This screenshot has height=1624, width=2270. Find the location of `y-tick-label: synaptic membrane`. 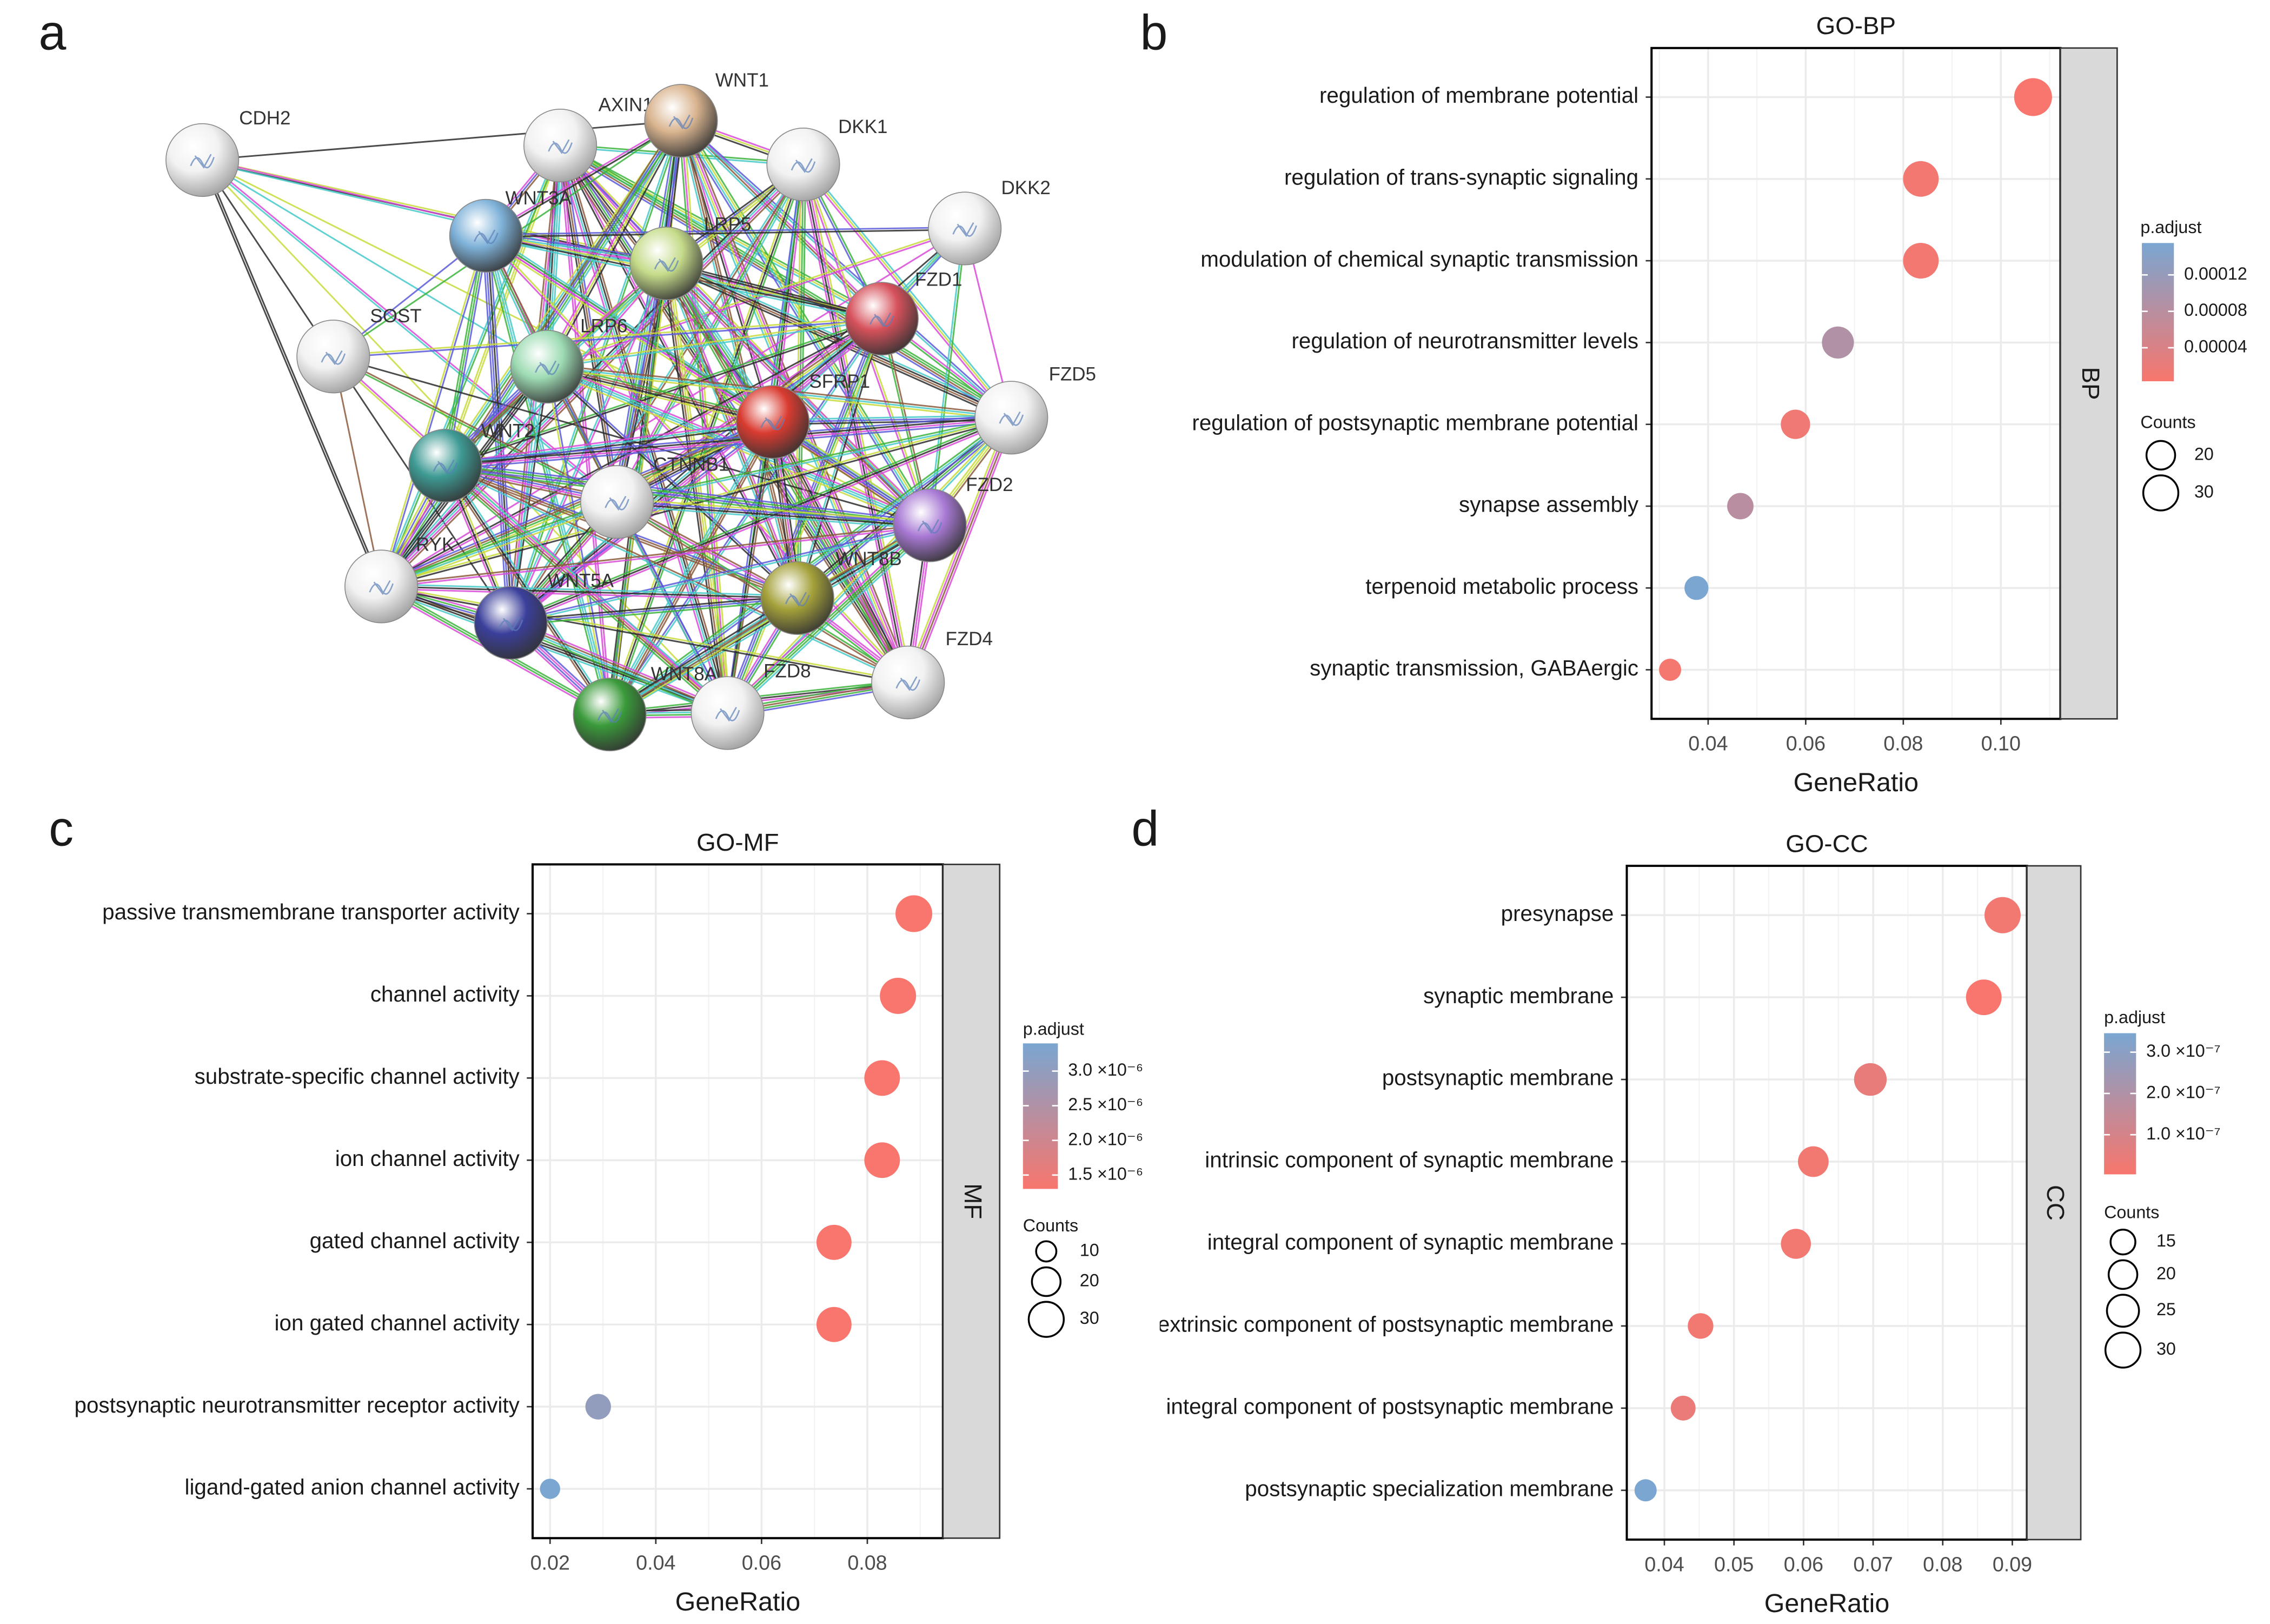

y-tick-label: synaptic membrane is located at coordinates (1518, 995).